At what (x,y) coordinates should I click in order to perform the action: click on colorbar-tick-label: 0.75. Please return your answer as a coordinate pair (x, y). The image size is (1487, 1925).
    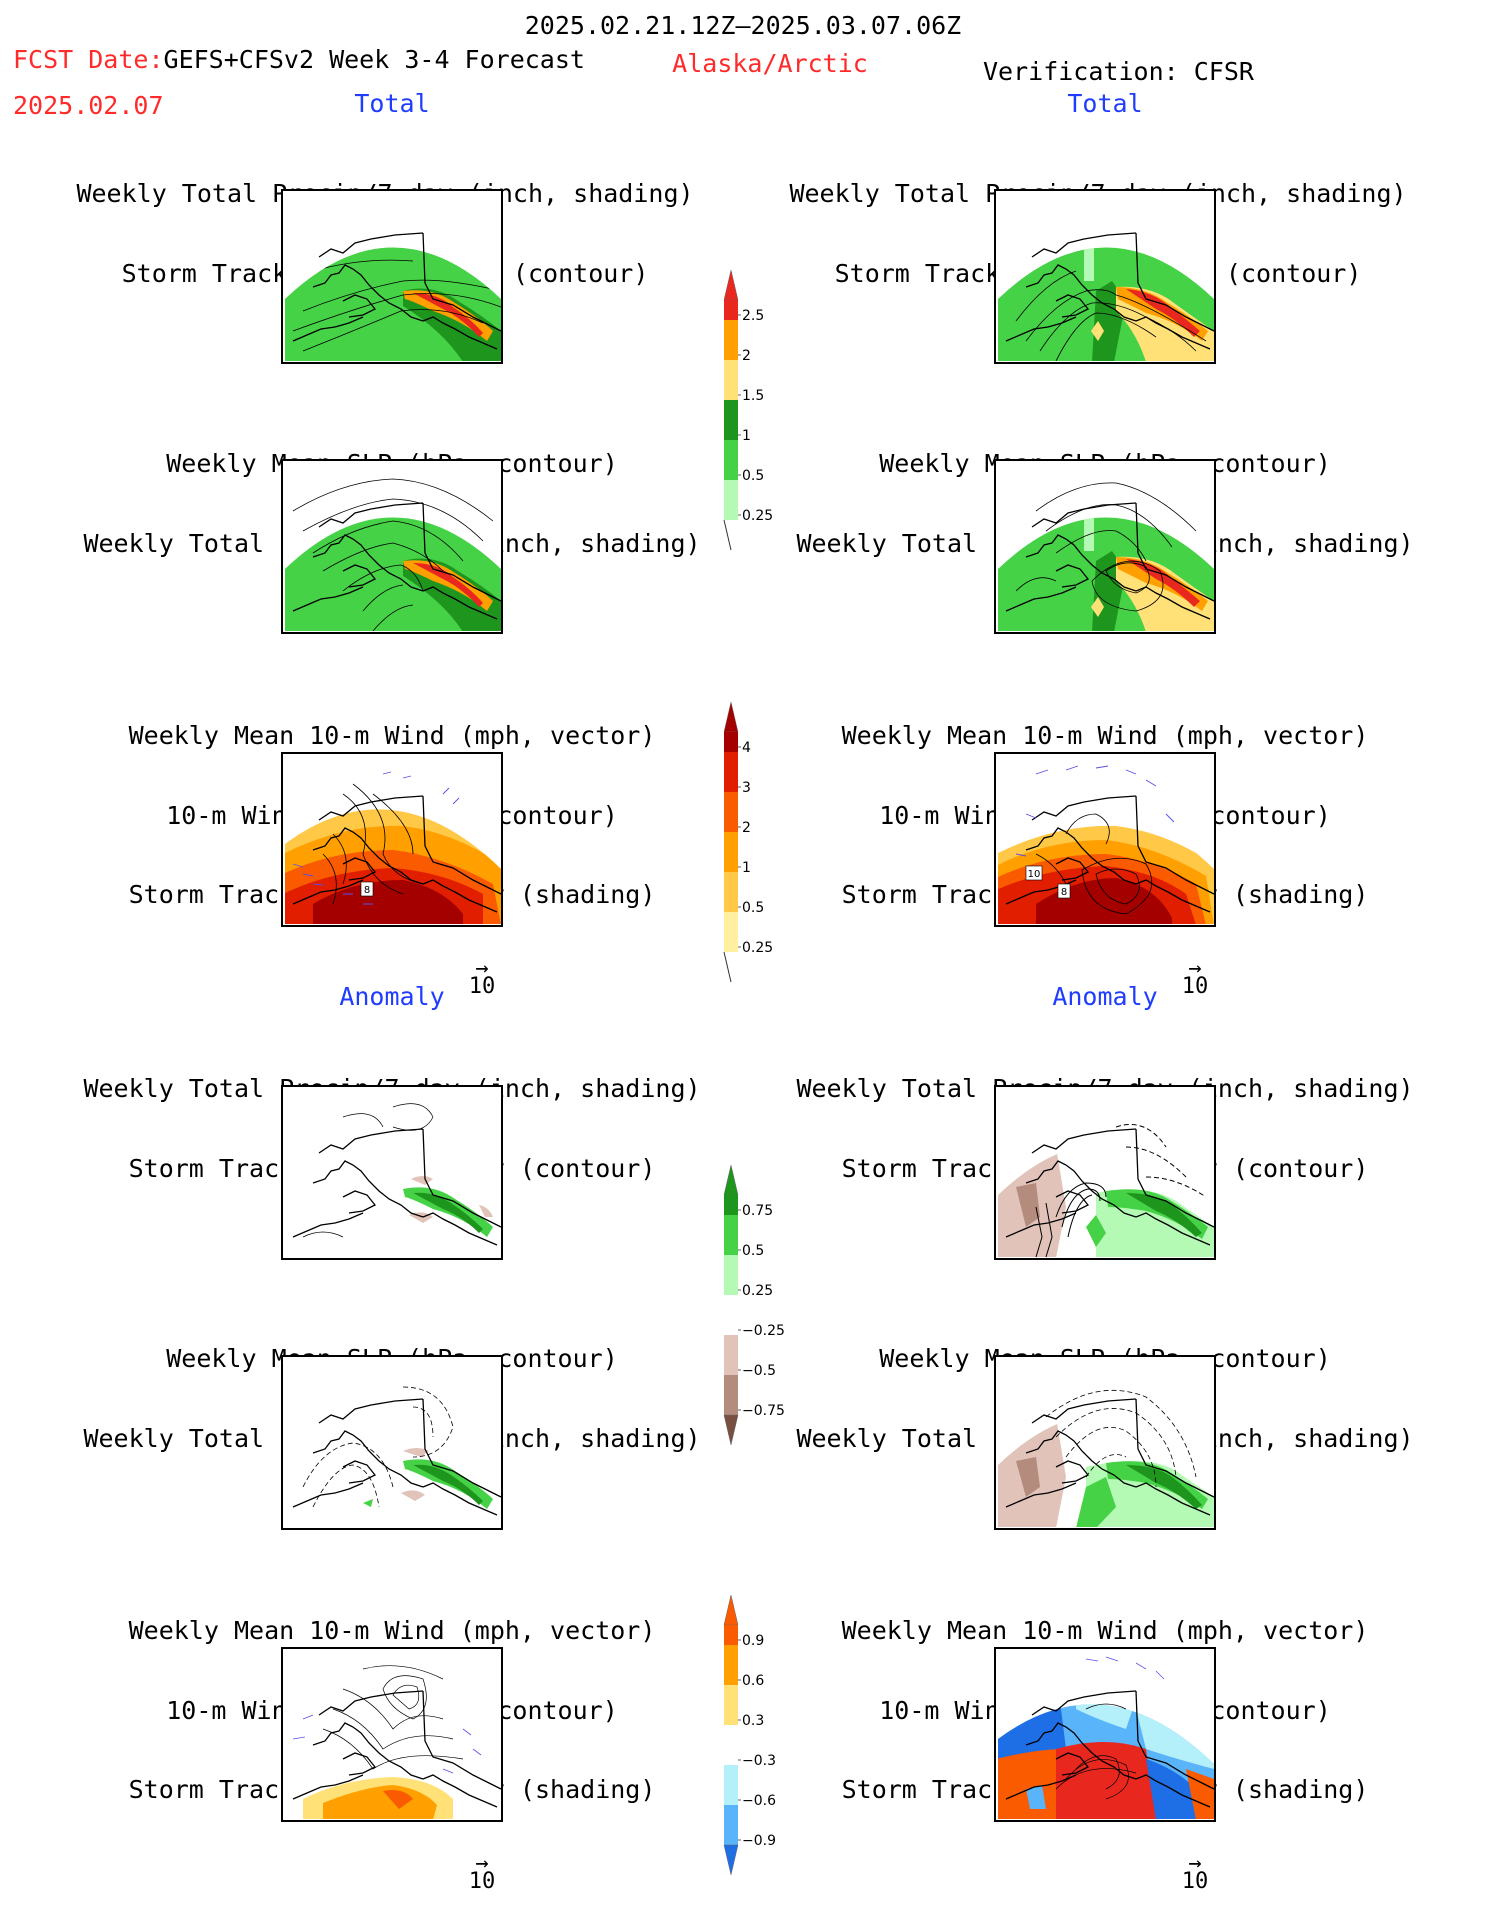
    Looking at the image, I should click on (757, 1211).